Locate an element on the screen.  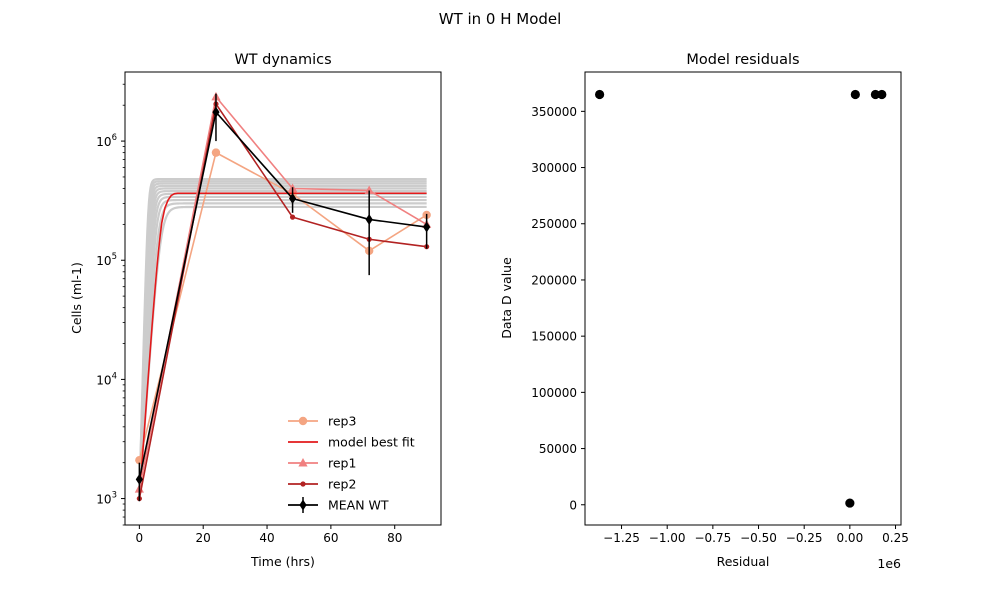
x-tick-label: 0.00 is located at coordinates (849, 538).